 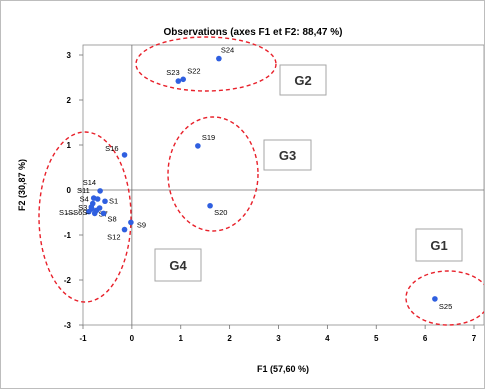 I want to click on point-label: S8, so click(x=112, y=218).